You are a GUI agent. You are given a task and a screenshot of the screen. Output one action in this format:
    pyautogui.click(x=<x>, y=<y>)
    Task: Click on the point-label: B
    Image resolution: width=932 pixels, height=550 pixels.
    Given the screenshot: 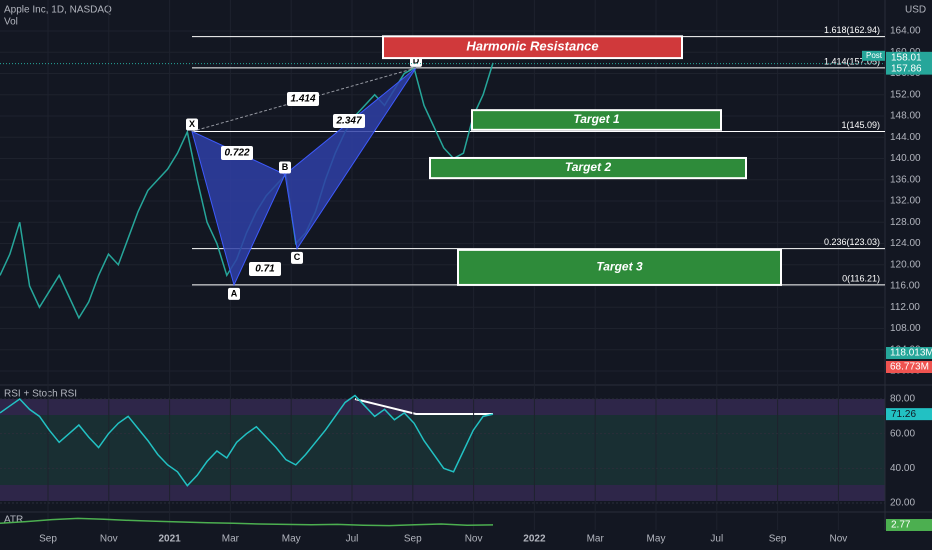 What is the action you would take?
    pyautogui.click(x=285, y=167)
    